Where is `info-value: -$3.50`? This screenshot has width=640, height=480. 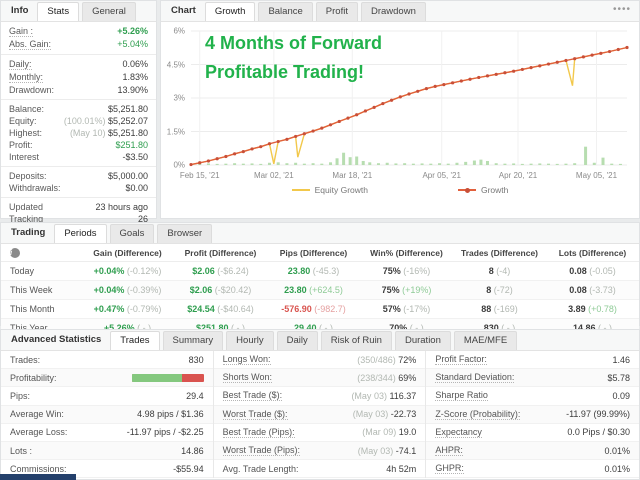
info-value: -$3.50 is located at coordinates (135, 157).